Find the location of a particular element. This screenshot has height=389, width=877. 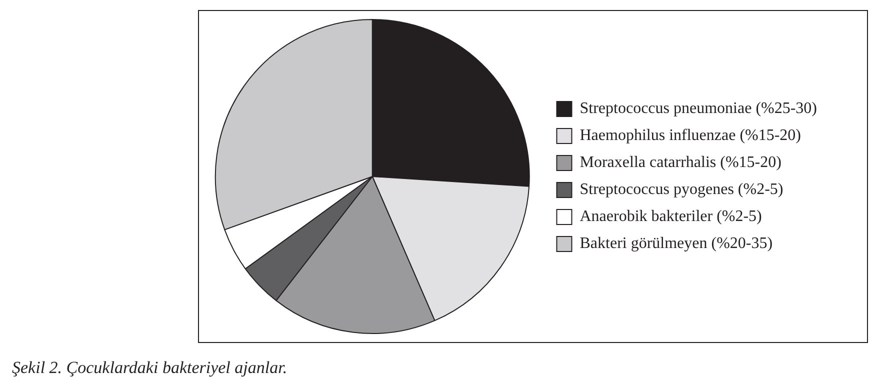

legend-label: Anaerobik bakteriler (%2-5) is located at coordinates (671, 217).